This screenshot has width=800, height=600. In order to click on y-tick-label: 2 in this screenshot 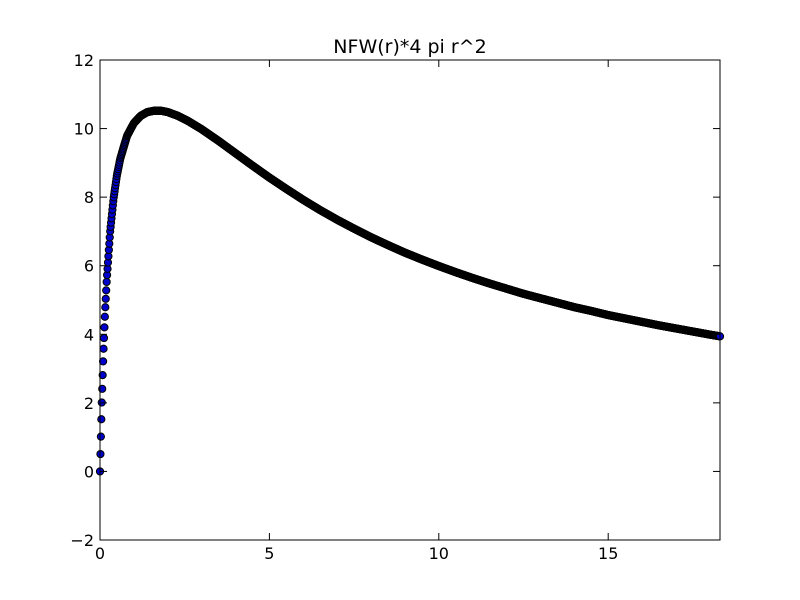, I will do `click(89, 403)`.